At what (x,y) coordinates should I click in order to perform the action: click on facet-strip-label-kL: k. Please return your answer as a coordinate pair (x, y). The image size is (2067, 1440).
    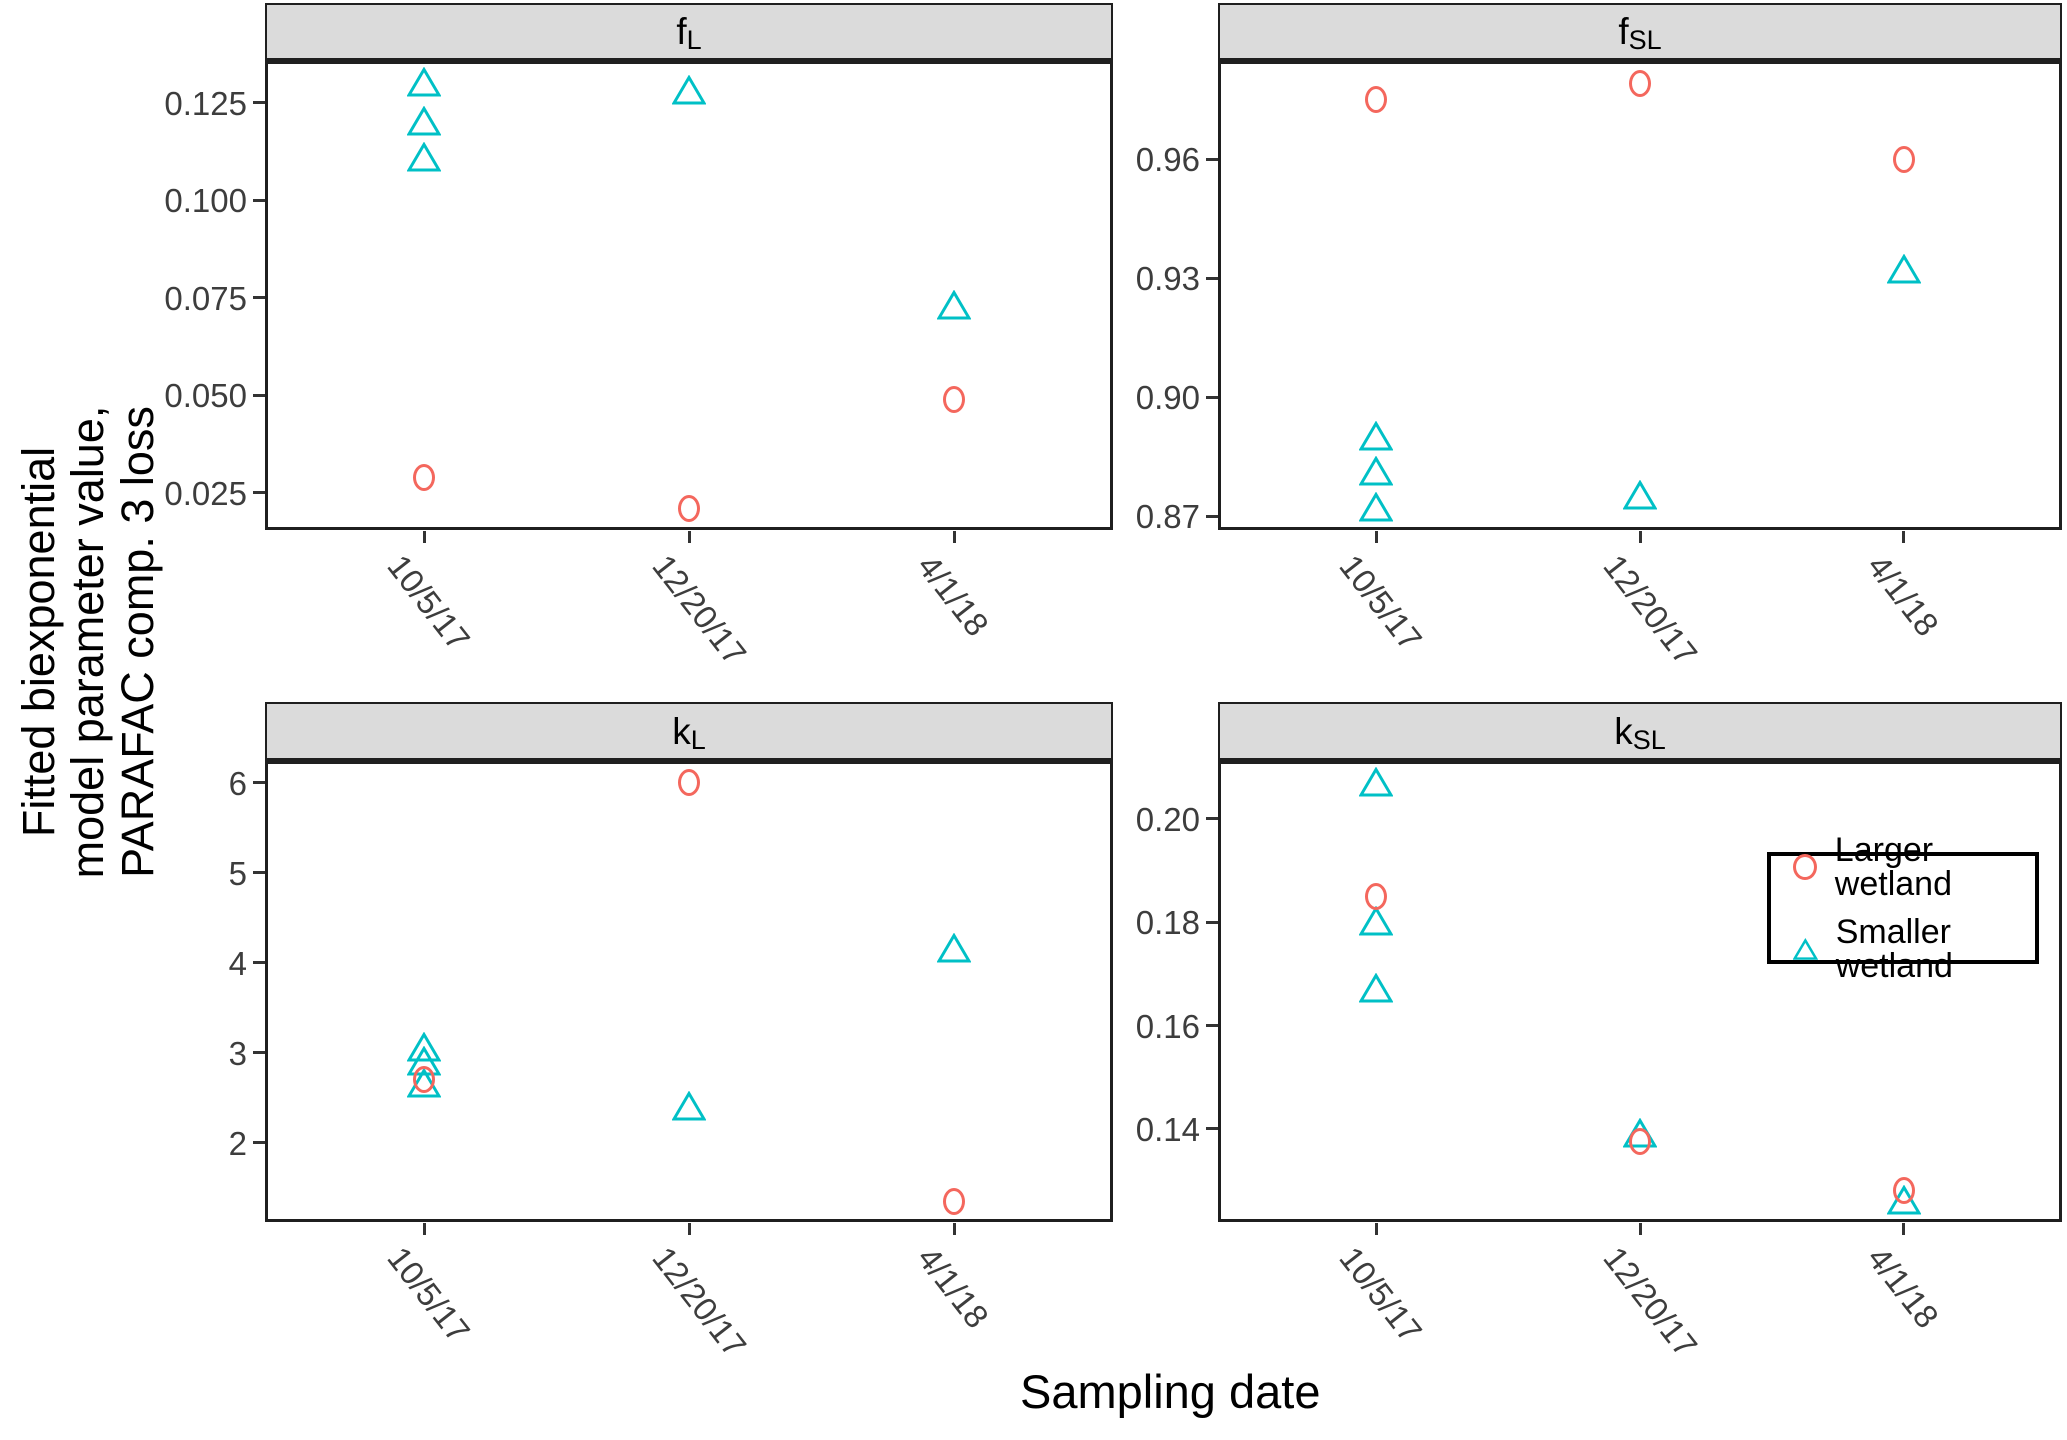
    Looking at the image, I should click on (681, 731).